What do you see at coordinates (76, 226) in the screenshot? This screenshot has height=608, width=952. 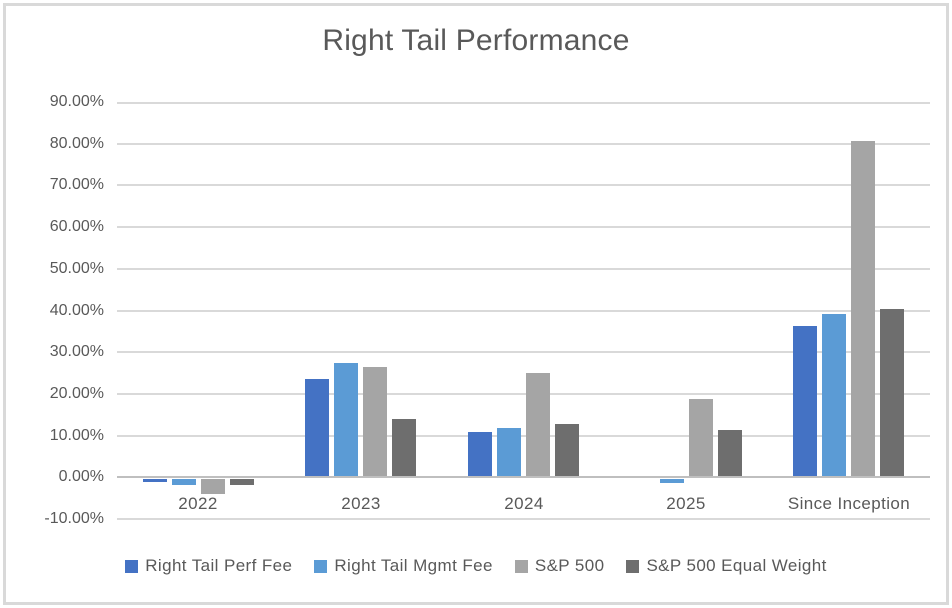 I see `y-axis-tick-label: 60.00%` at bounding box center [76, 226].